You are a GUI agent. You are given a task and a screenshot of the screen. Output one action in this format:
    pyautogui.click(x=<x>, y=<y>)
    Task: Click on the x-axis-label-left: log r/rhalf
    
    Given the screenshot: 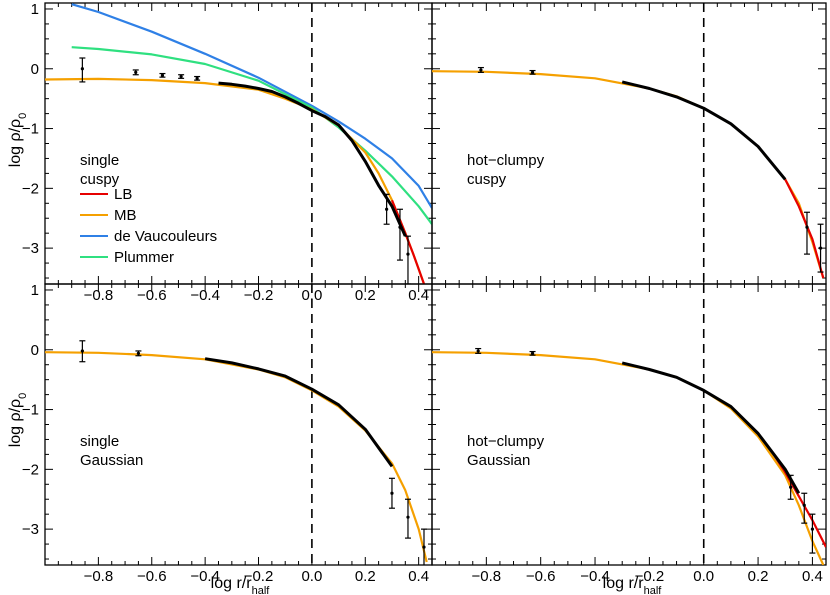 What is the action you would take?
    pyautogui.click(x=241, y=585)
    